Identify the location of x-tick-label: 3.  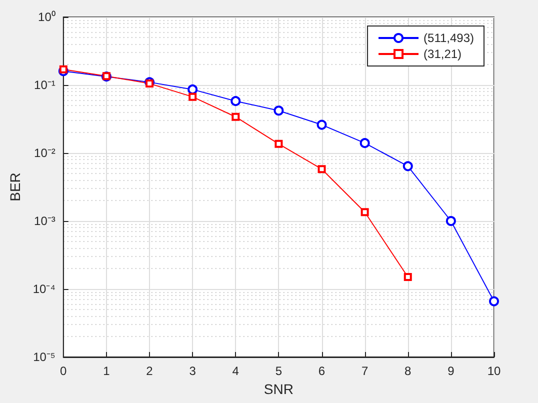
(192, 371).